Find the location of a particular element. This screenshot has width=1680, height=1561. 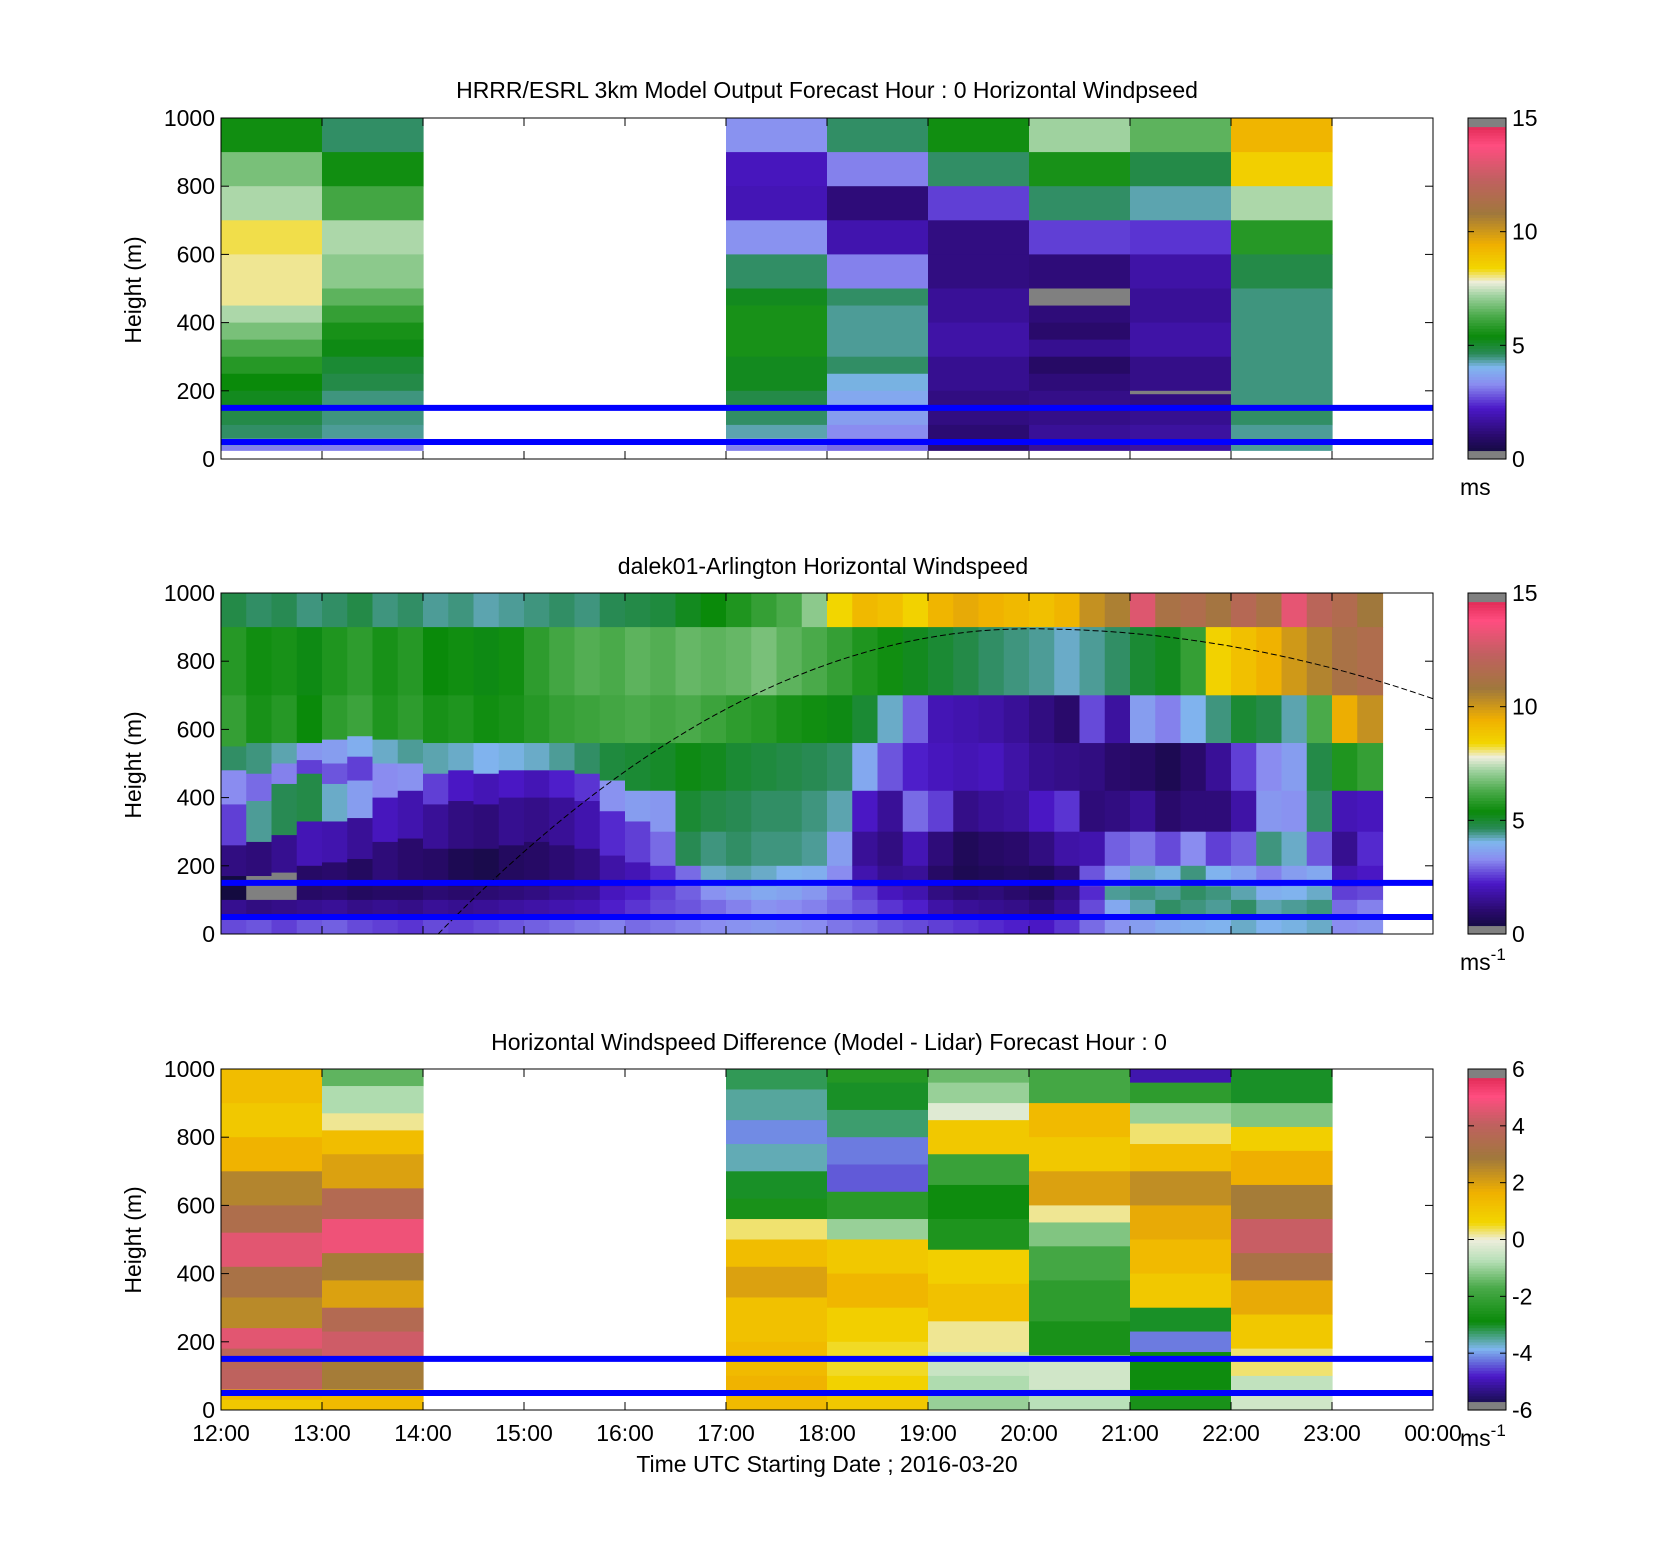

y-tick-label: 200 is located at coordinates (196, 1342).